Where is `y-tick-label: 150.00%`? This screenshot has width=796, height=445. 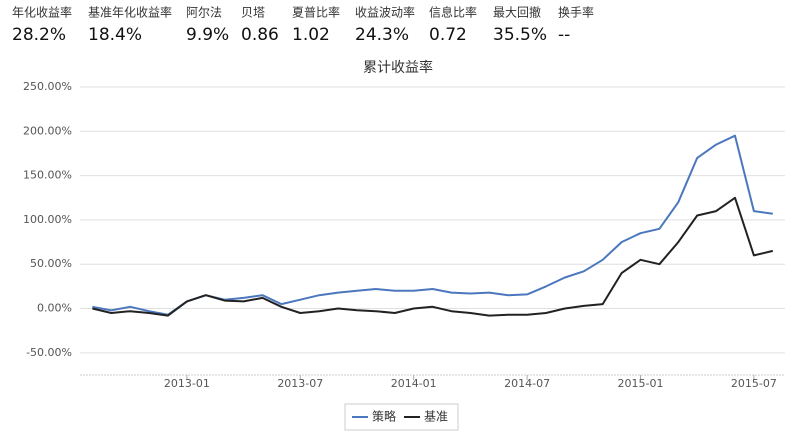
y-tick-label: 150.00% is located at coordinates (47, 175).